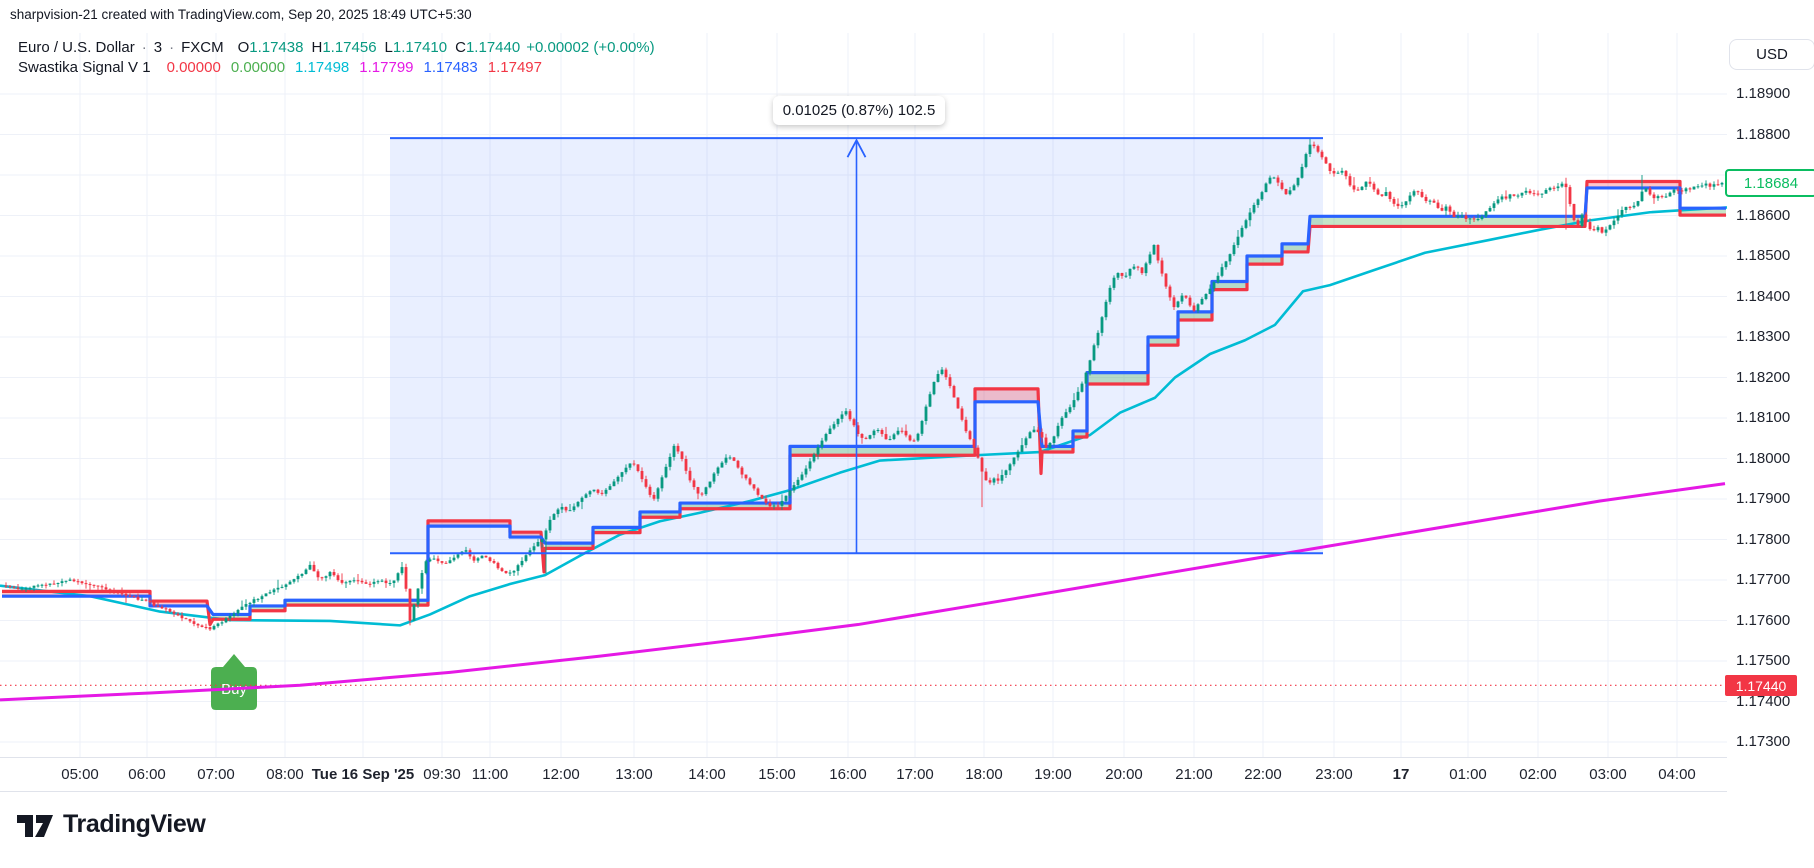  Describe the element at coordinates (634, 774) in the screenshot. I see `time-tick-label: 13:00` at that location.